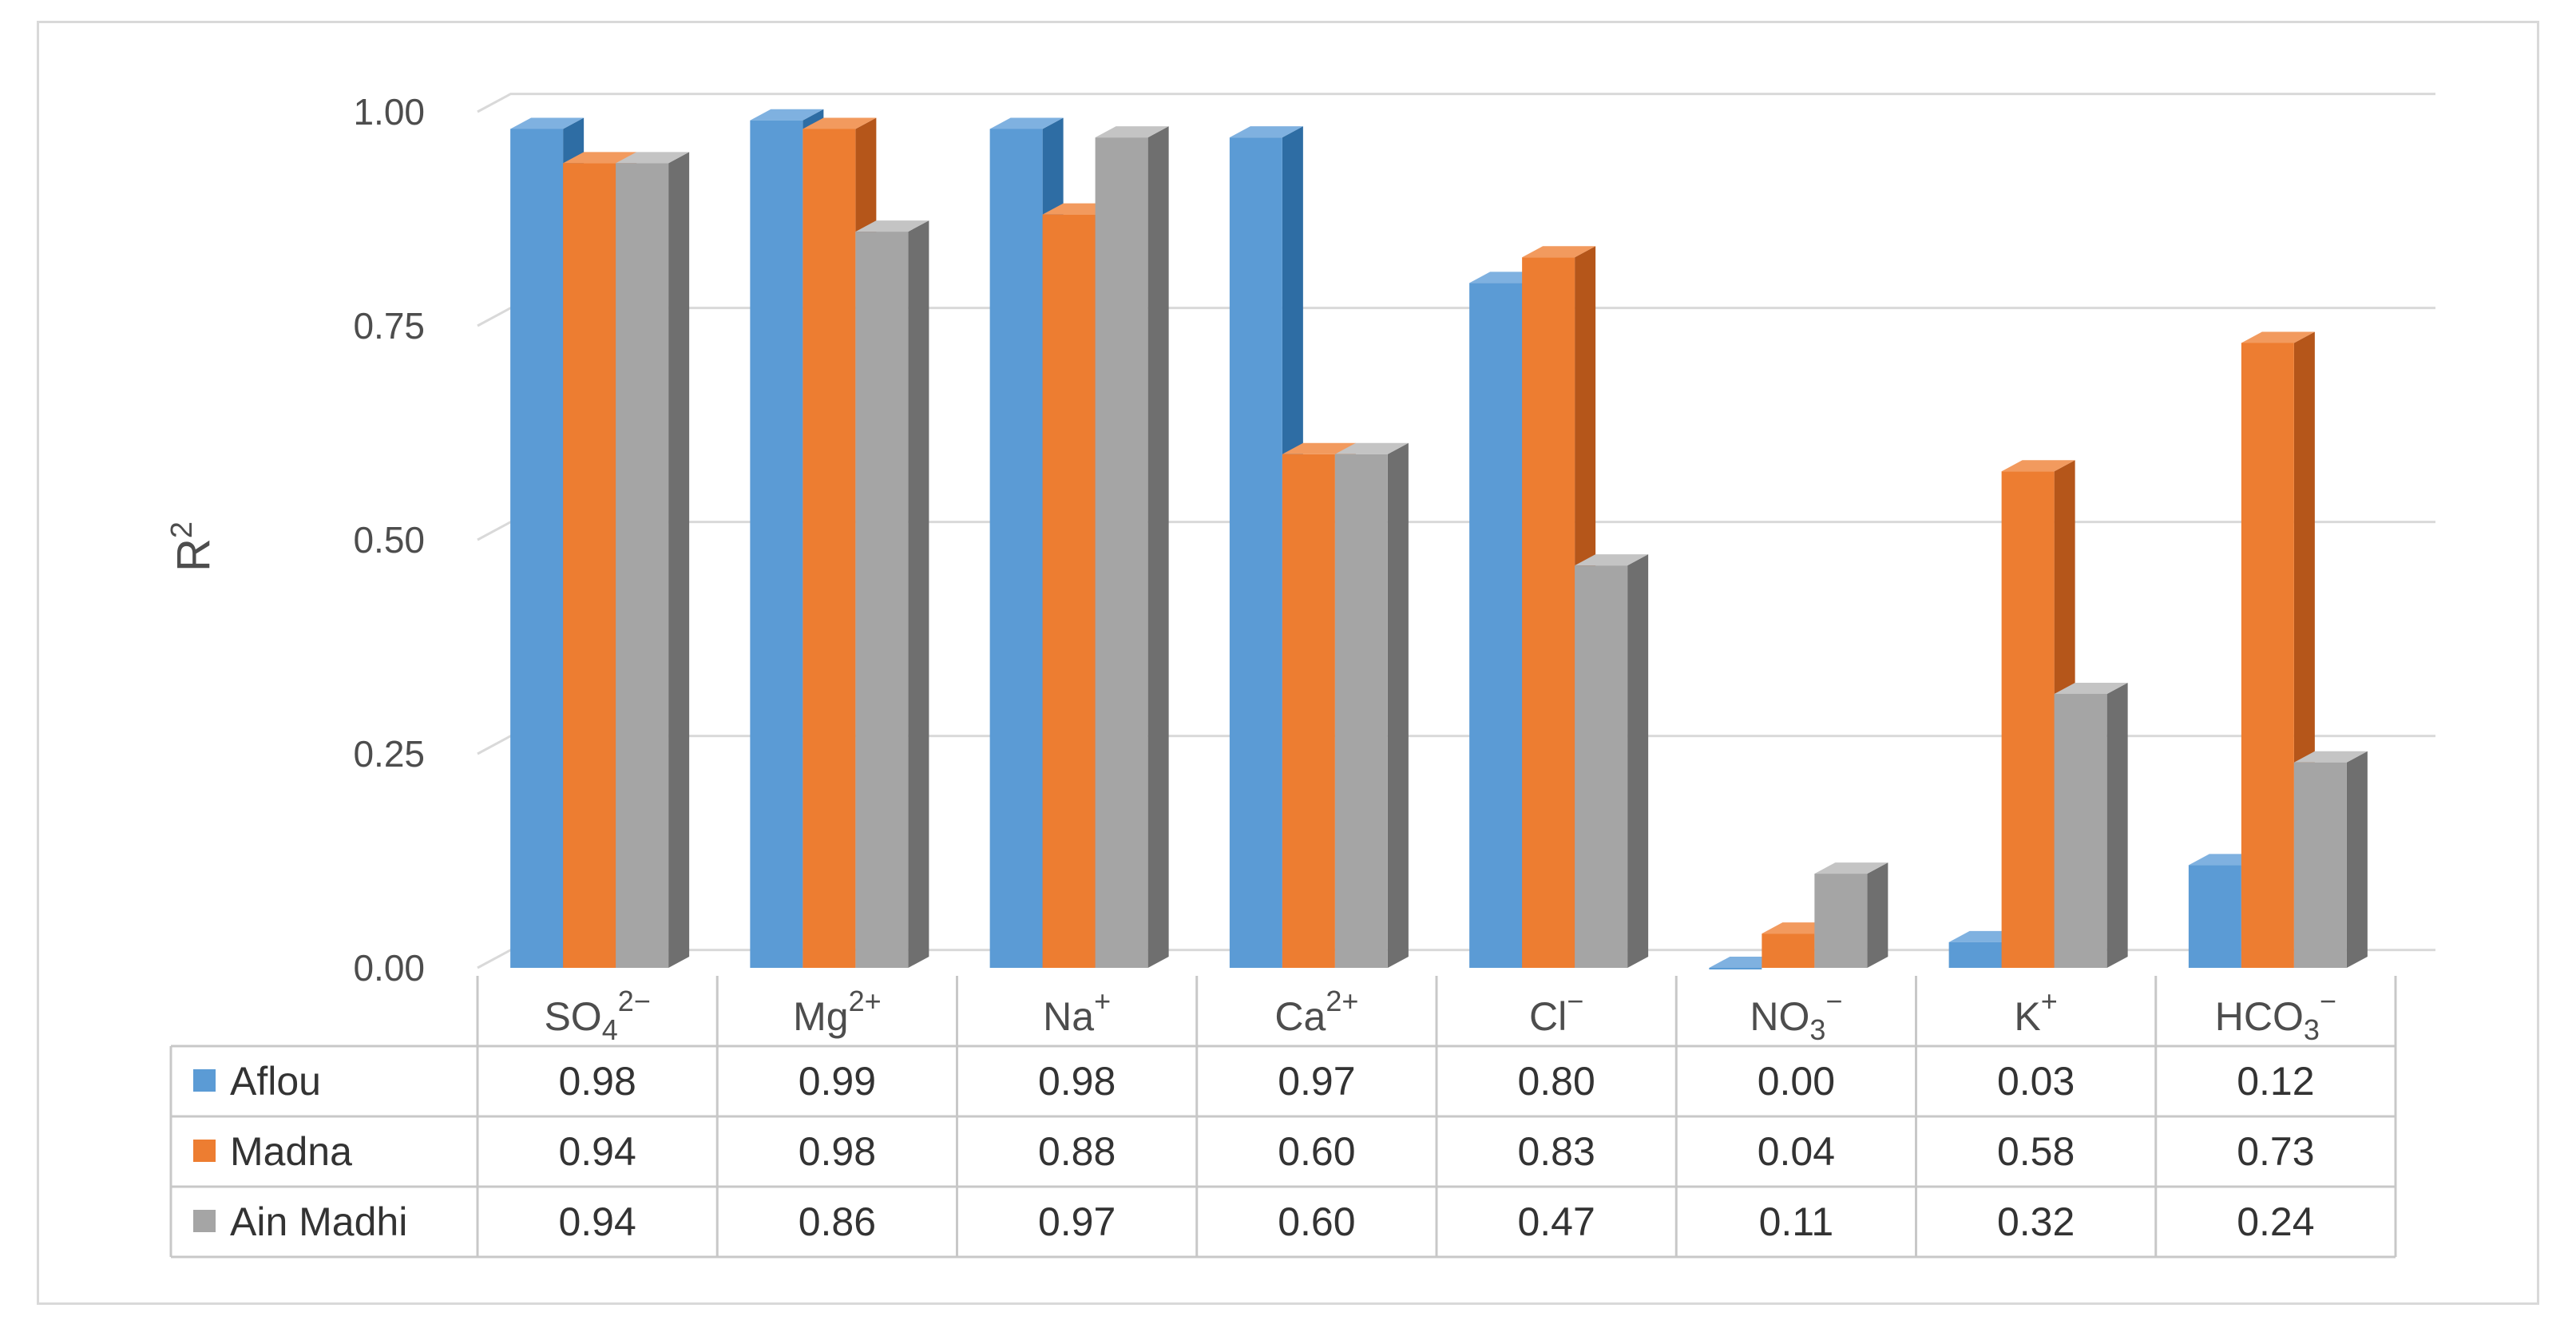 The image size is (2576, 1328). I want to click on data-label: 0.88, so click(1077, 1151).